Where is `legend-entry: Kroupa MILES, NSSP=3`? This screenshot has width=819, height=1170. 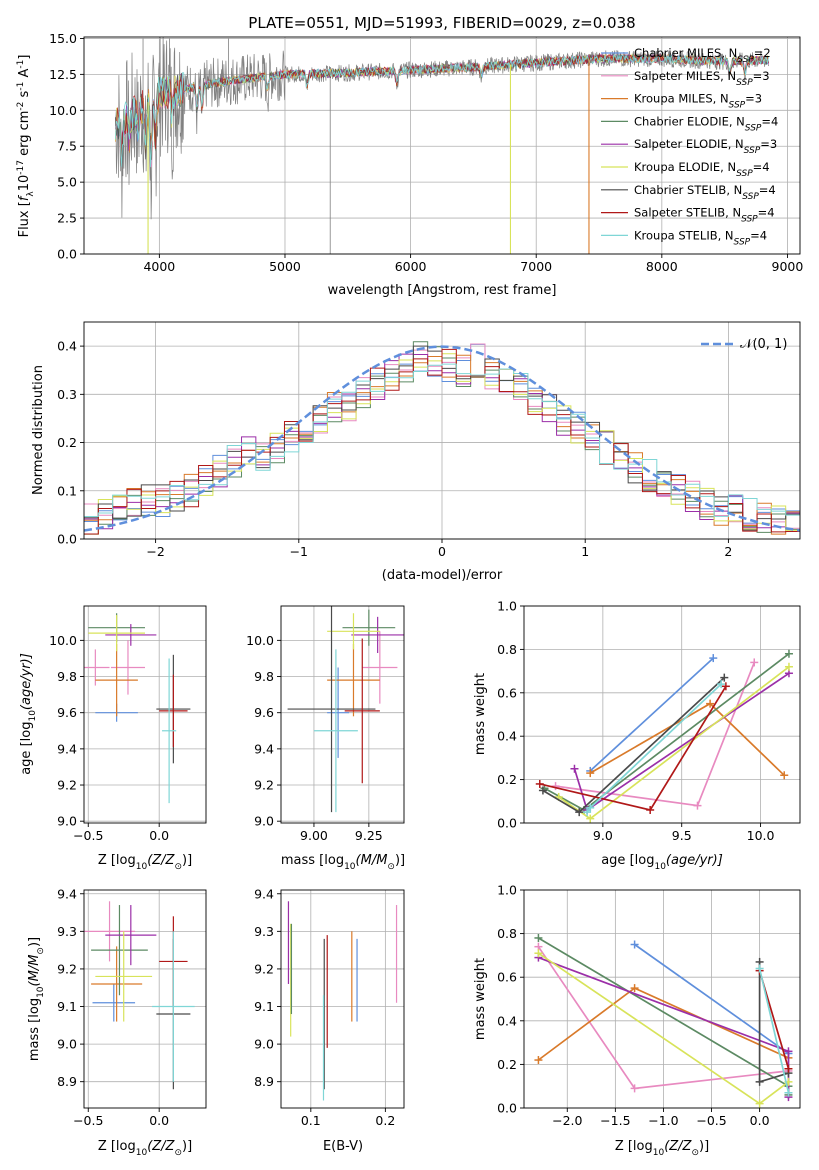 legend-entry: Kroupa MILES, NSSP=3 is located at coordinates (698, 101).